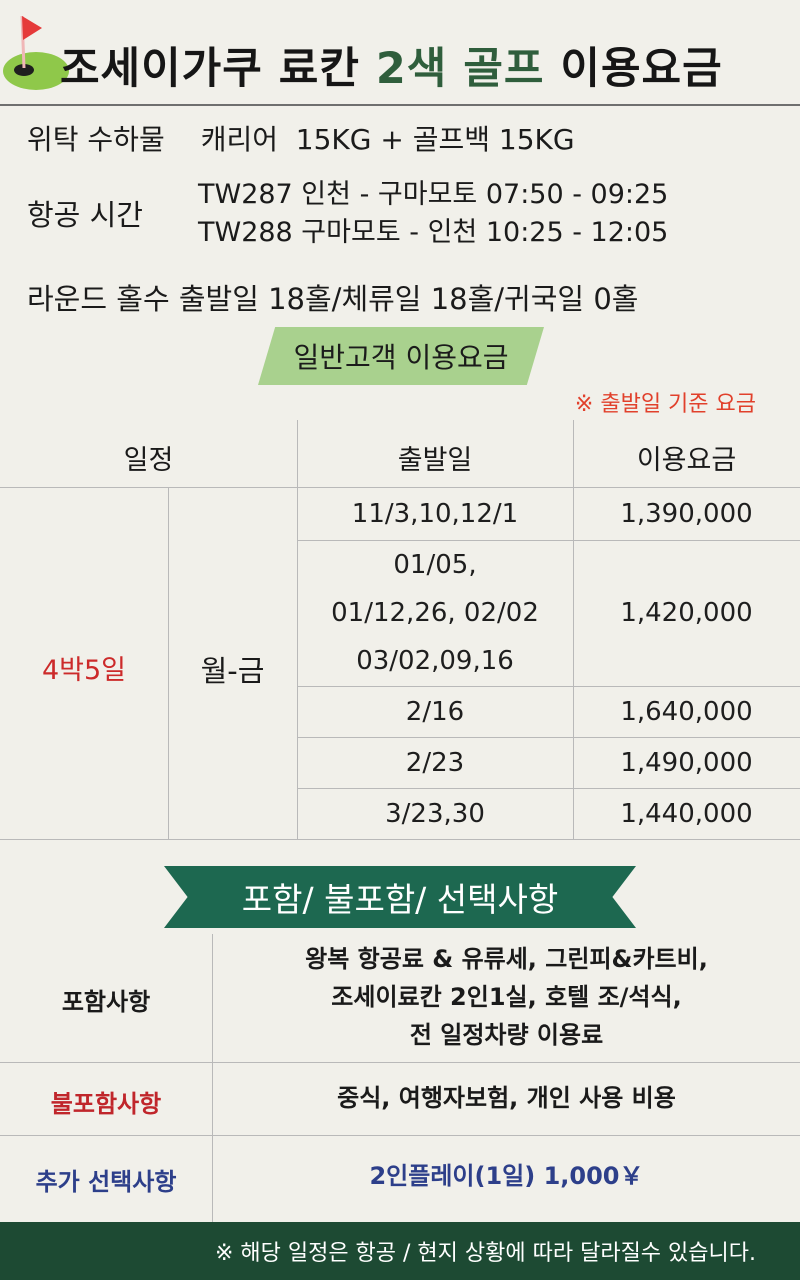 Image resolution: width=800 pixels, height=1280 pixels. I want to click on departure-cell: 11/3,10,12/1, so click(435, 514).